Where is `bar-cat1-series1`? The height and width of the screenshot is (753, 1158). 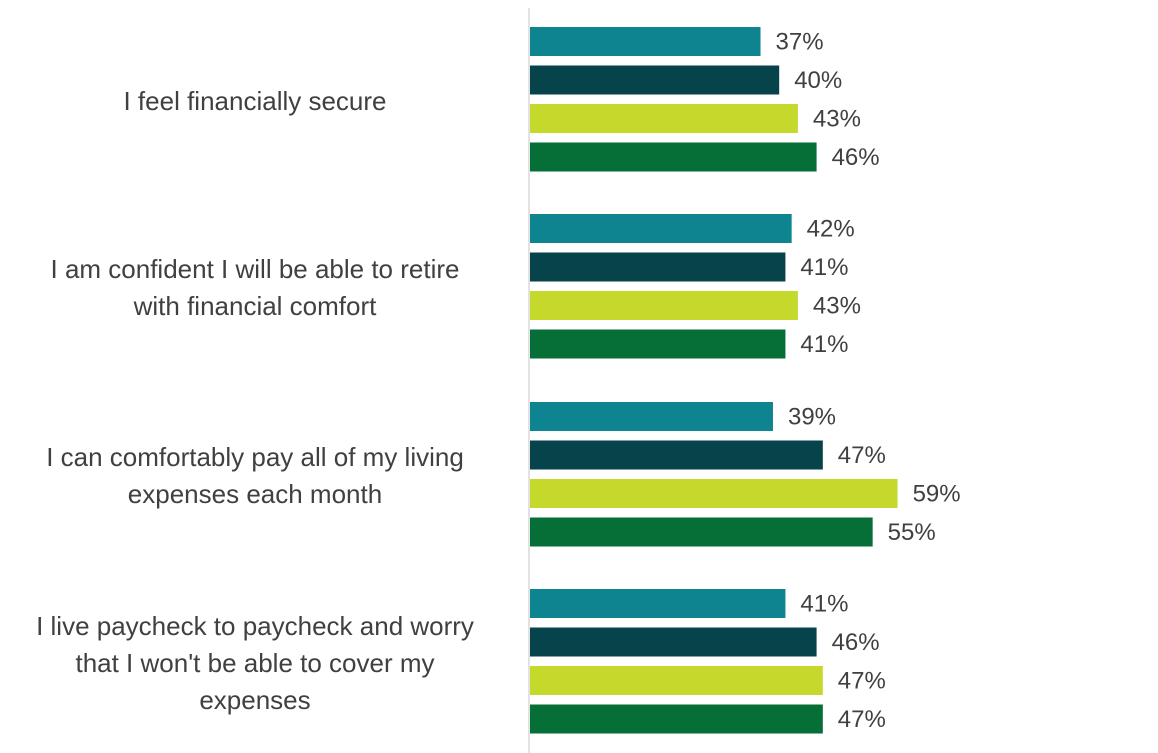 bar-cat1-series1 is located at coordinates (645, 41).